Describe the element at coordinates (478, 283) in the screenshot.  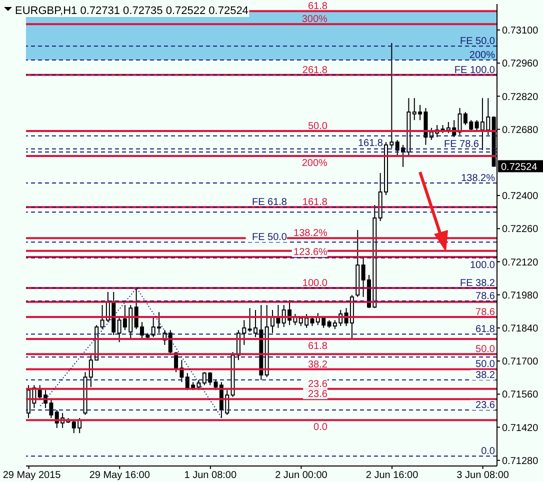
I see `annotation: FE 38.2` at that location.